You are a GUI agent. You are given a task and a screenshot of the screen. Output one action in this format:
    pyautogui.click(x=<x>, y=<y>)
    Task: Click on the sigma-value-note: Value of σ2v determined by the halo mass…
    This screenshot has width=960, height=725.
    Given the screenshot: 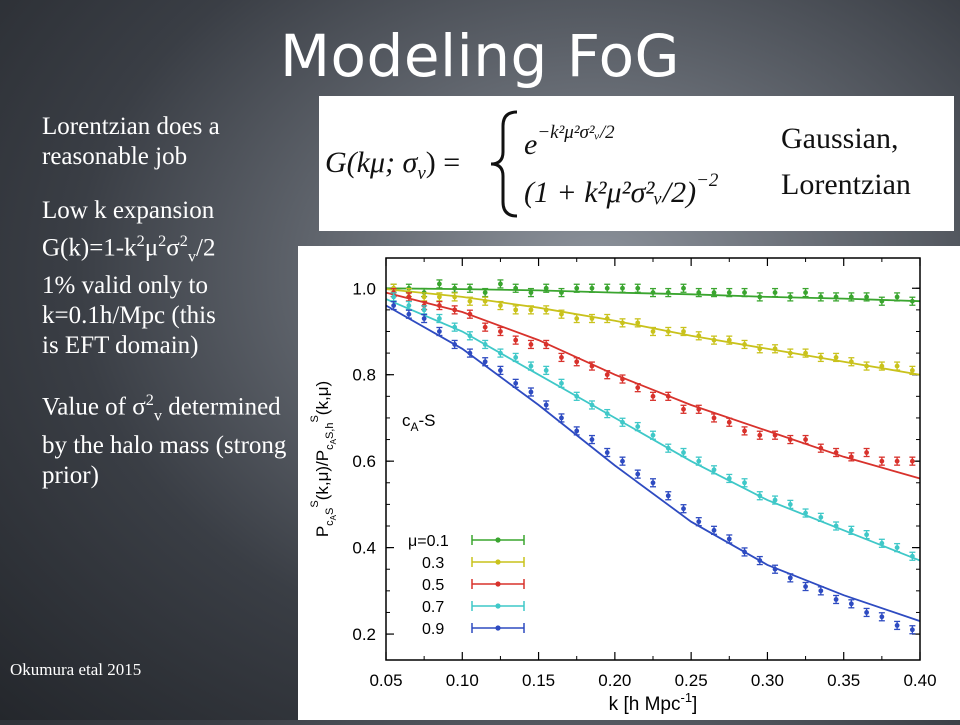 What is the action you would take?
    pyautogui.click(x=164, y=440)
    